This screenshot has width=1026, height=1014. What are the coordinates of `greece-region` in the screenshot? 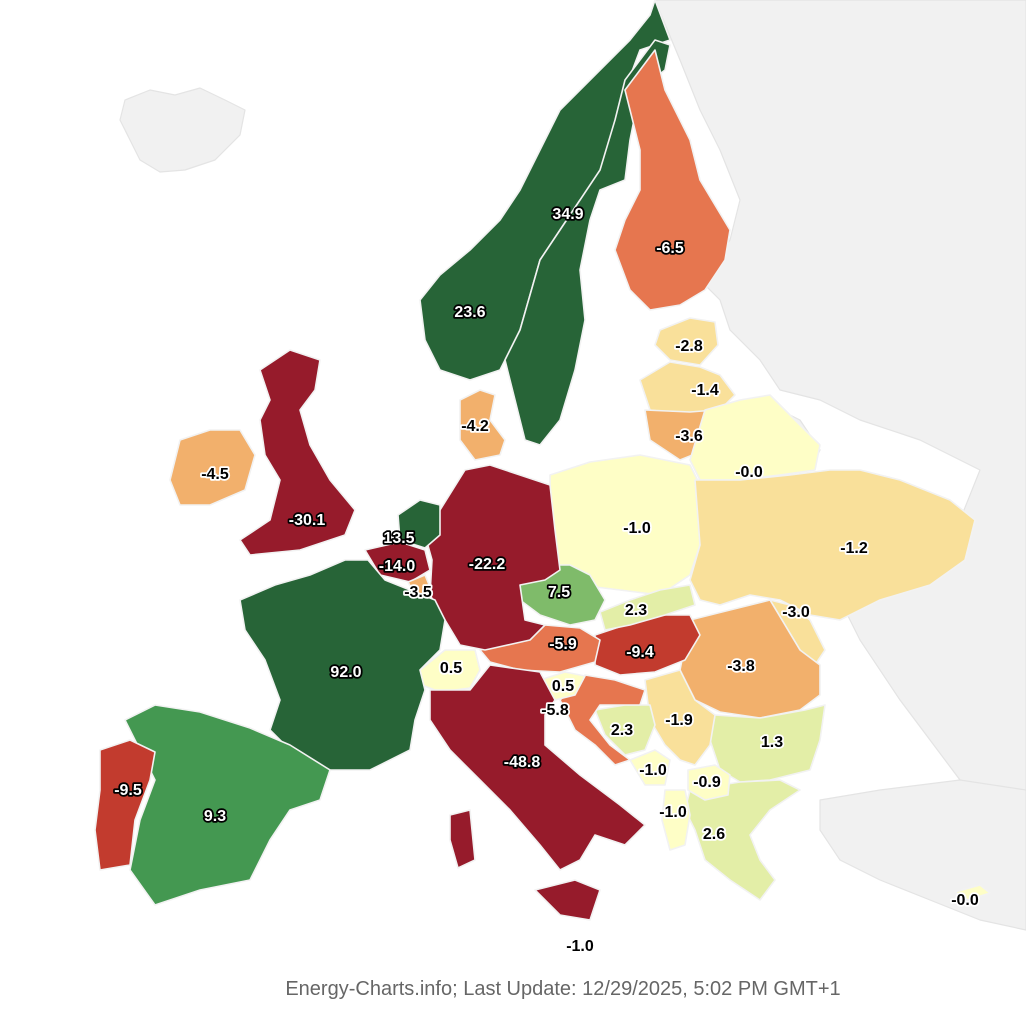 It's located at (742, 840).